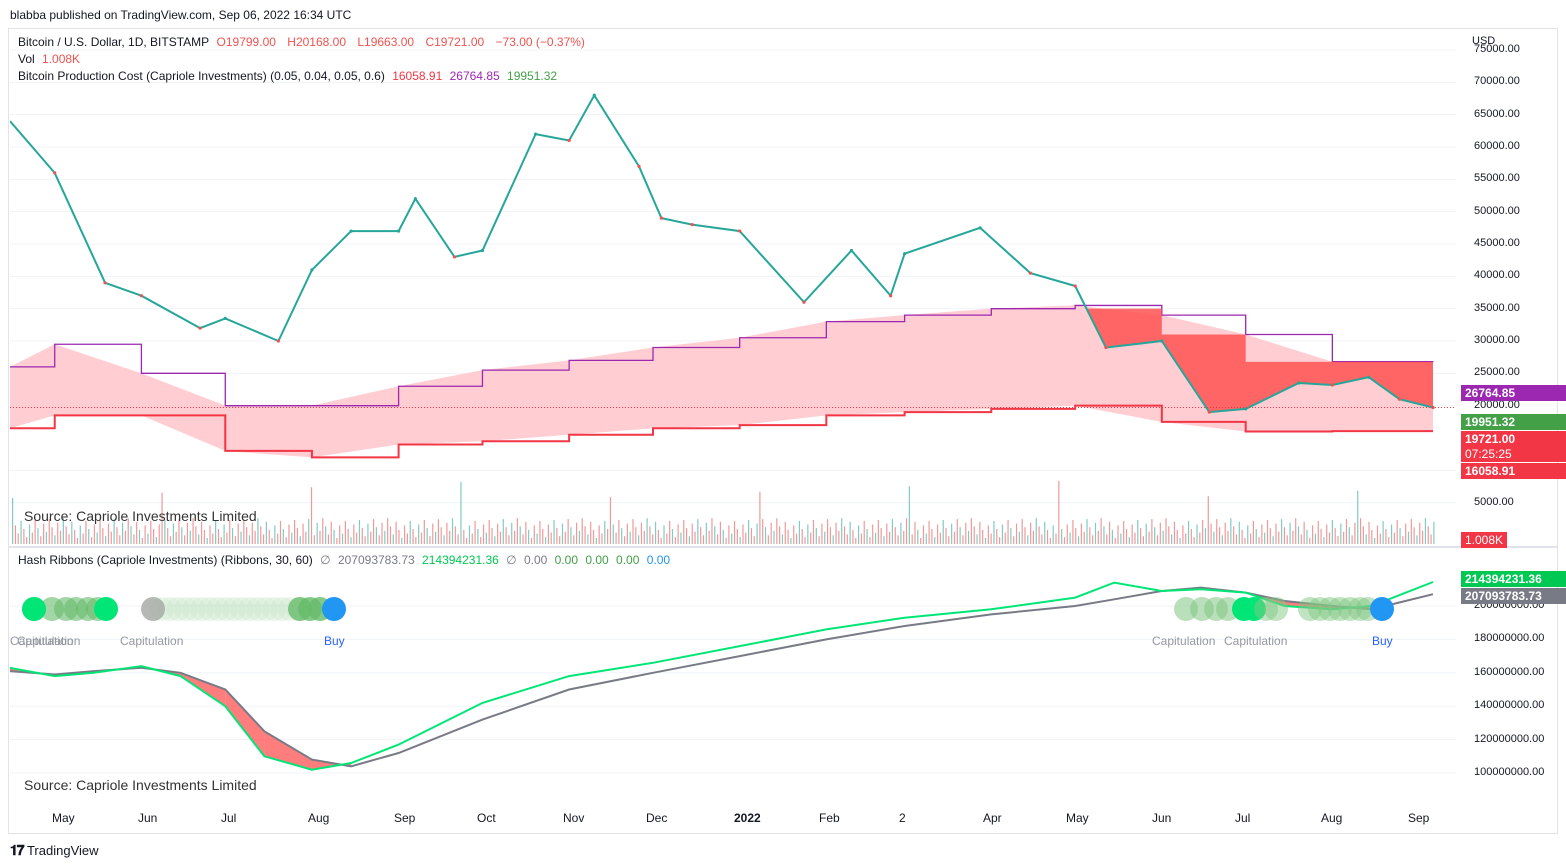 The width and height of the screenshot is (1566, 867). Describe the element at coordinates (63, 818) in the screenshot. I see `time-tick-label: May` at that location.